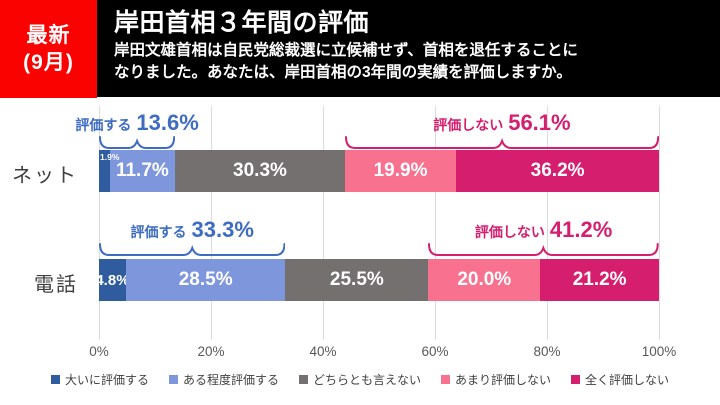 The height and width of the screenshot is (405, 720). I want to click on bar-segment: 20.0%, so click(484, 280).